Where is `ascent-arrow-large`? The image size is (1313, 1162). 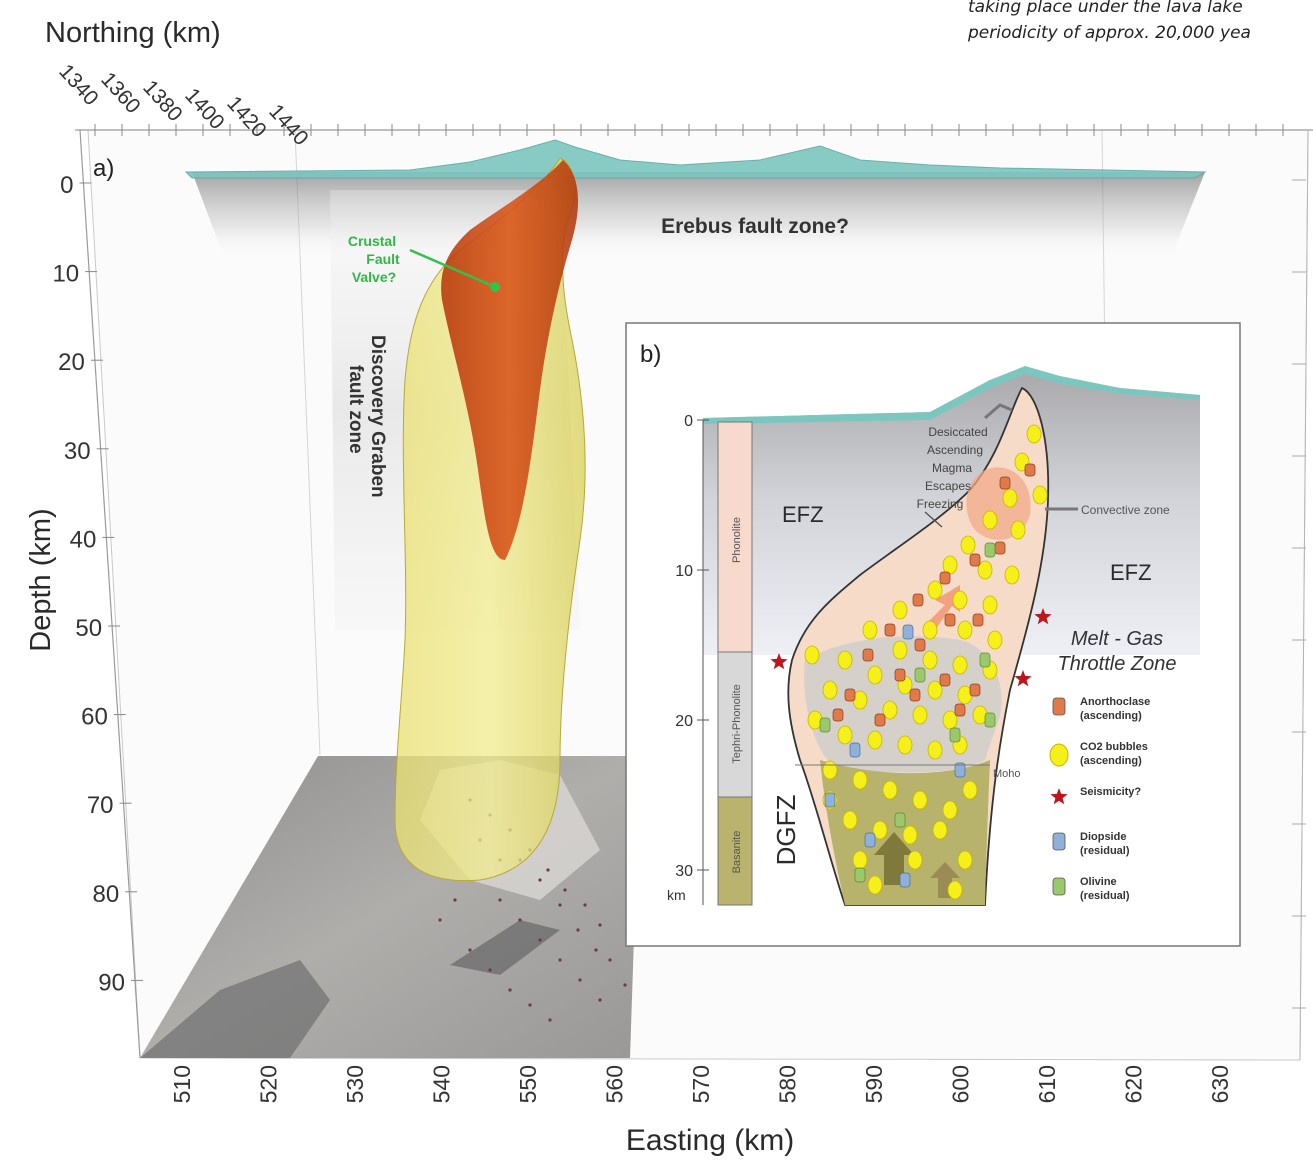 ascent-arrow-large is located at coordinates (942, 607).